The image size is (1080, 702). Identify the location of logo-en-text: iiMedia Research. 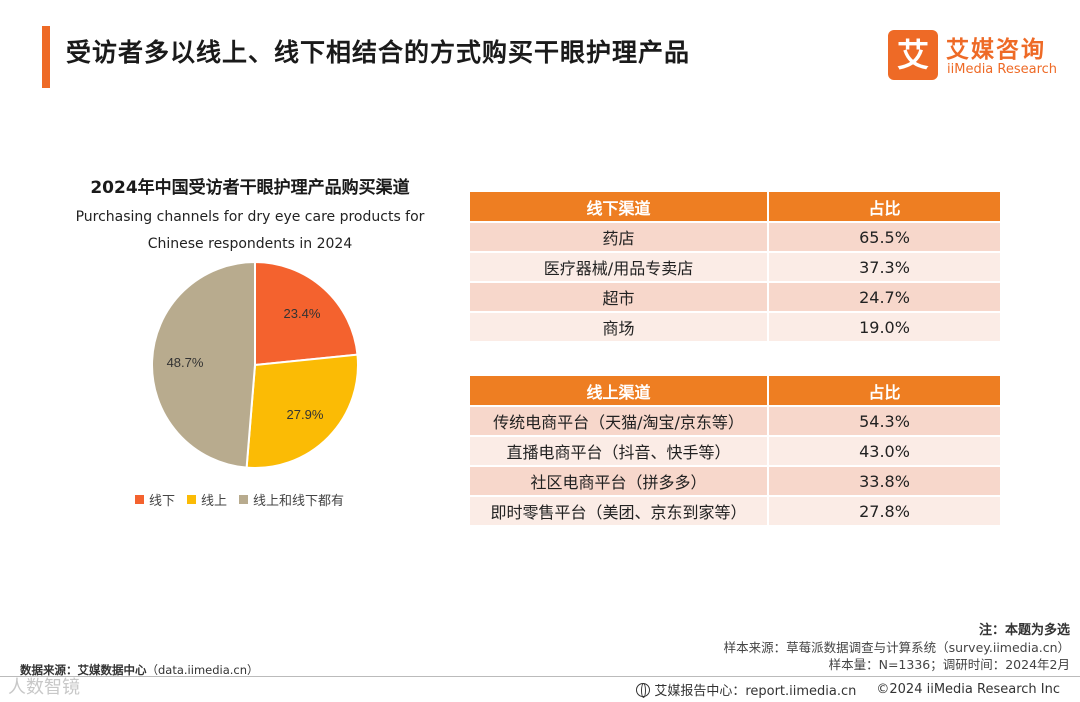
(1002, 69).